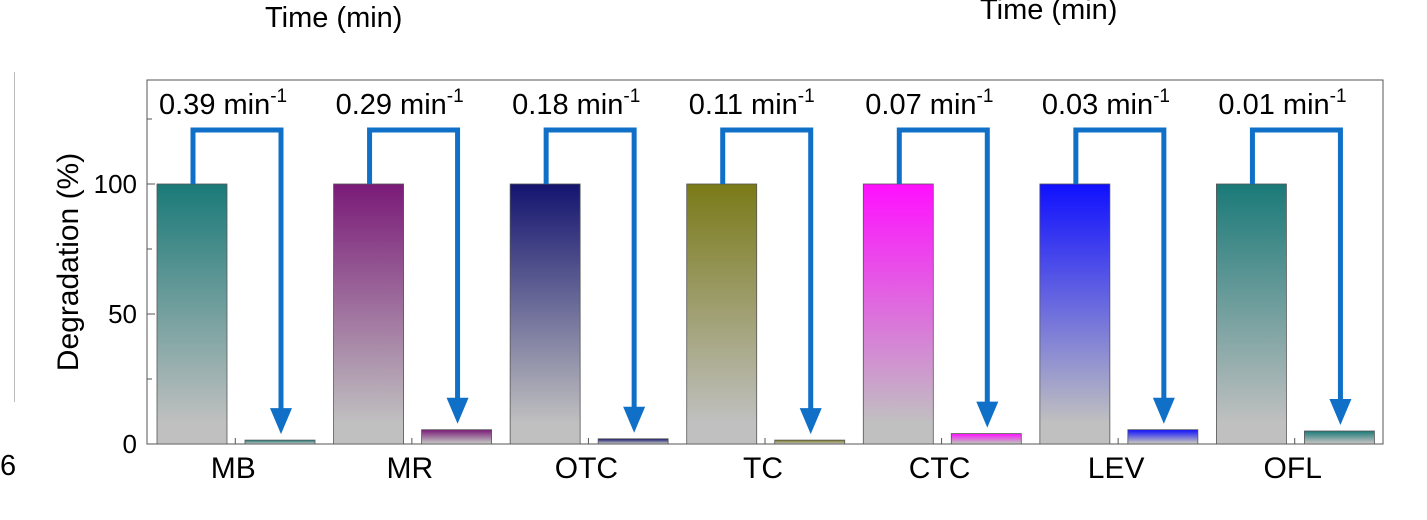 The width and height of the screenshot is (1427, 520). What do you see at coordinates (943, 265) in the screenshot?
I see `arrow-ctc` at bounding box center [943, 265].